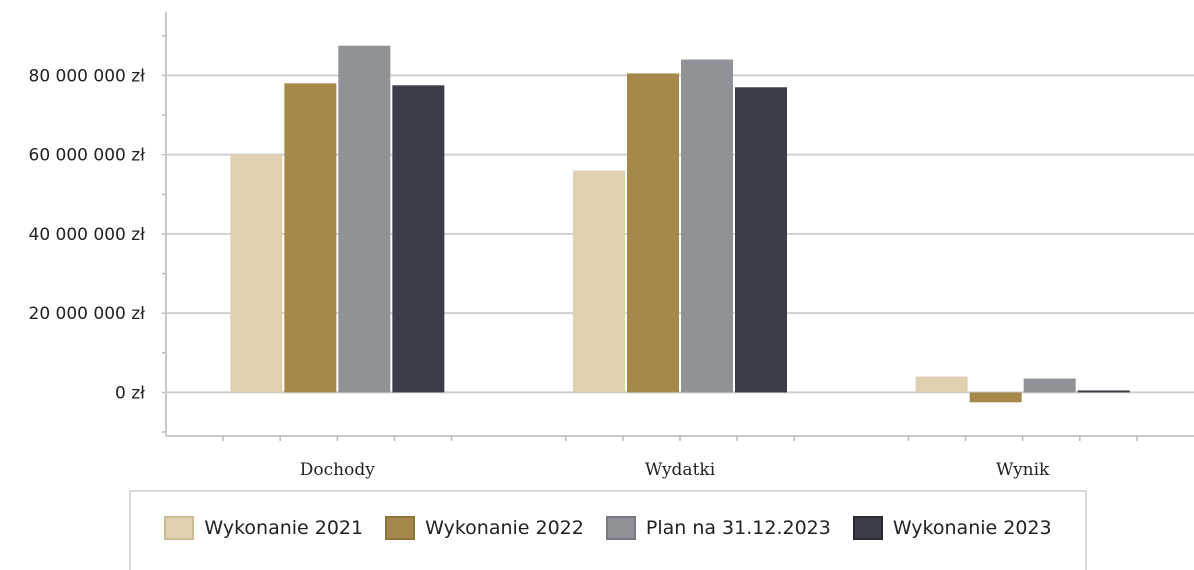  I want to click on legend-label: Wykonanie 2022, so click(504, 528).